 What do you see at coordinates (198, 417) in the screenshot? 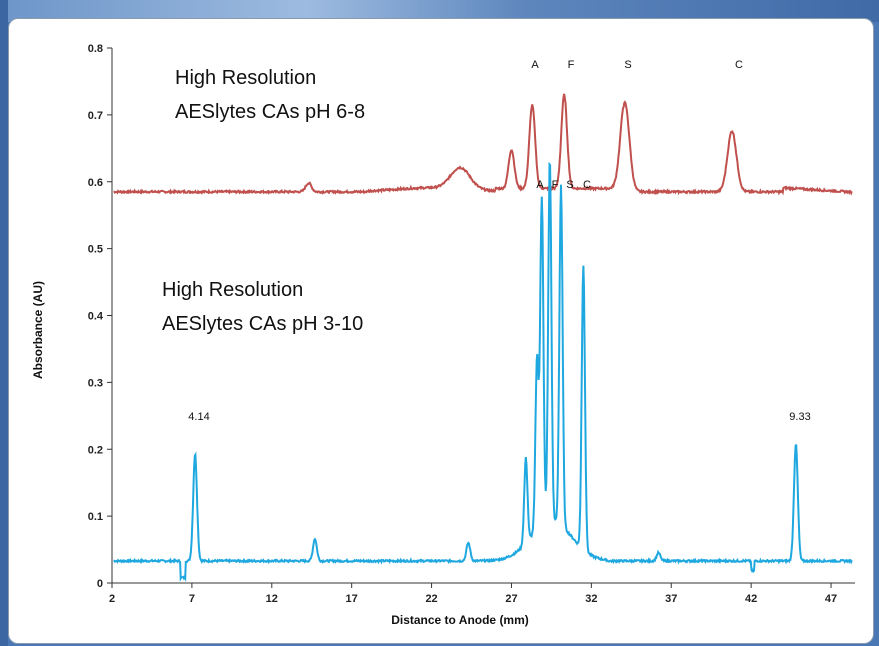
I see `marker-label-4-14: 4.14` at bounding box center [198, 417].